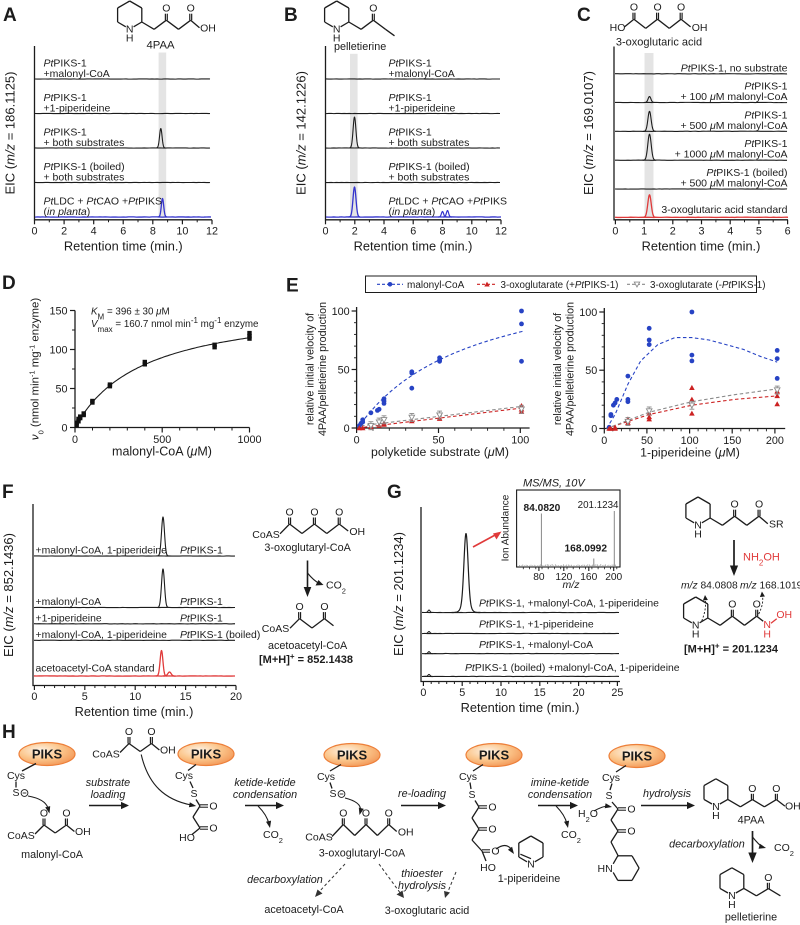 This screenshot has width=800, height=925. What do you see at coordinates (413, 232) in the screenshot?
I see `svg-text: 6` at bounding box center [413, 232].